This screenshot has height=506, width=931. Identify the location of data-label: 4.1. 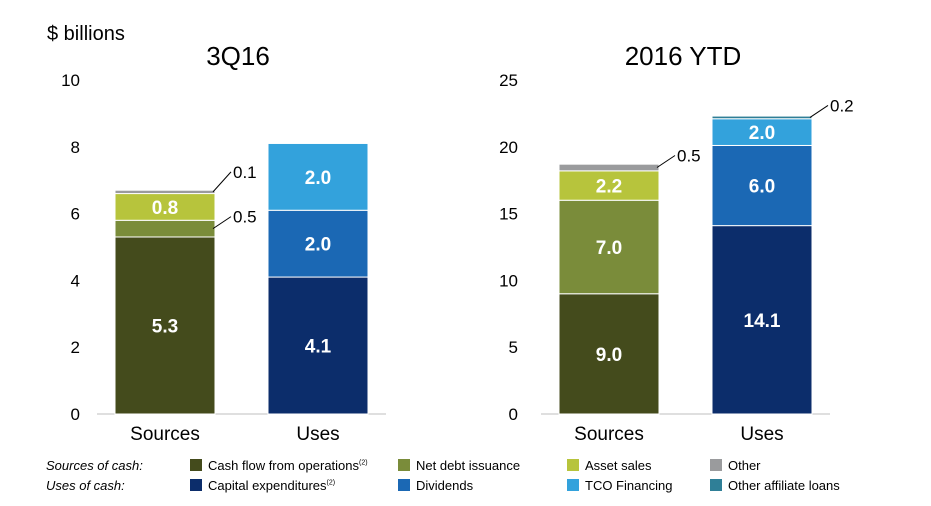
(318, 347).